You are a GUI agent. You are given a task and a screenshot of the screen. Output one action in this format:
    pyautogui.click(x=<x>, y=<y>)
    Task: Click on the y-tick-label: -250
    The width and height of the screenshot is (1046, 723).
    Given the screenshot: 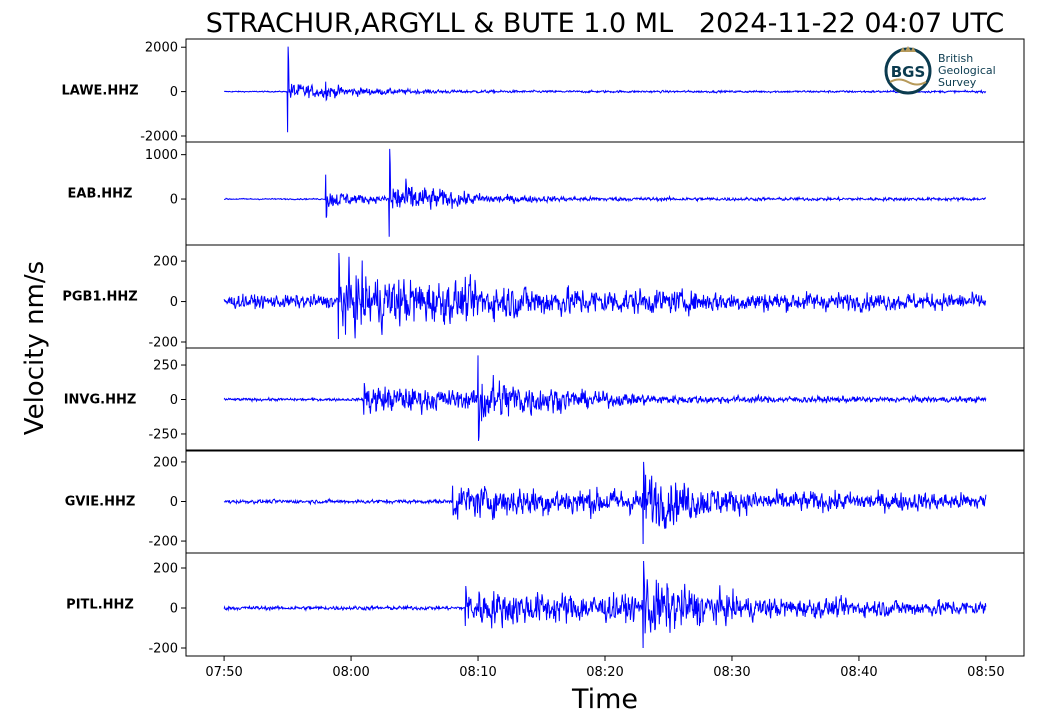 What is the action you would take?
    pyautogui.click(x=163, y=434)
    